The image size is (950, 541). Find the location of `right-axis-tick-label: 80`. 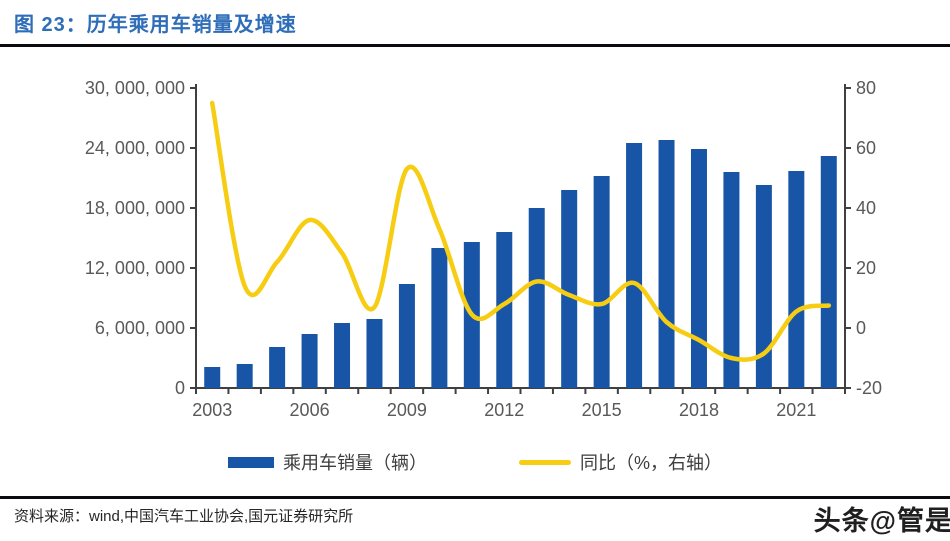

right-axis-tick-label: 80 is located at coordinates (866, 88).